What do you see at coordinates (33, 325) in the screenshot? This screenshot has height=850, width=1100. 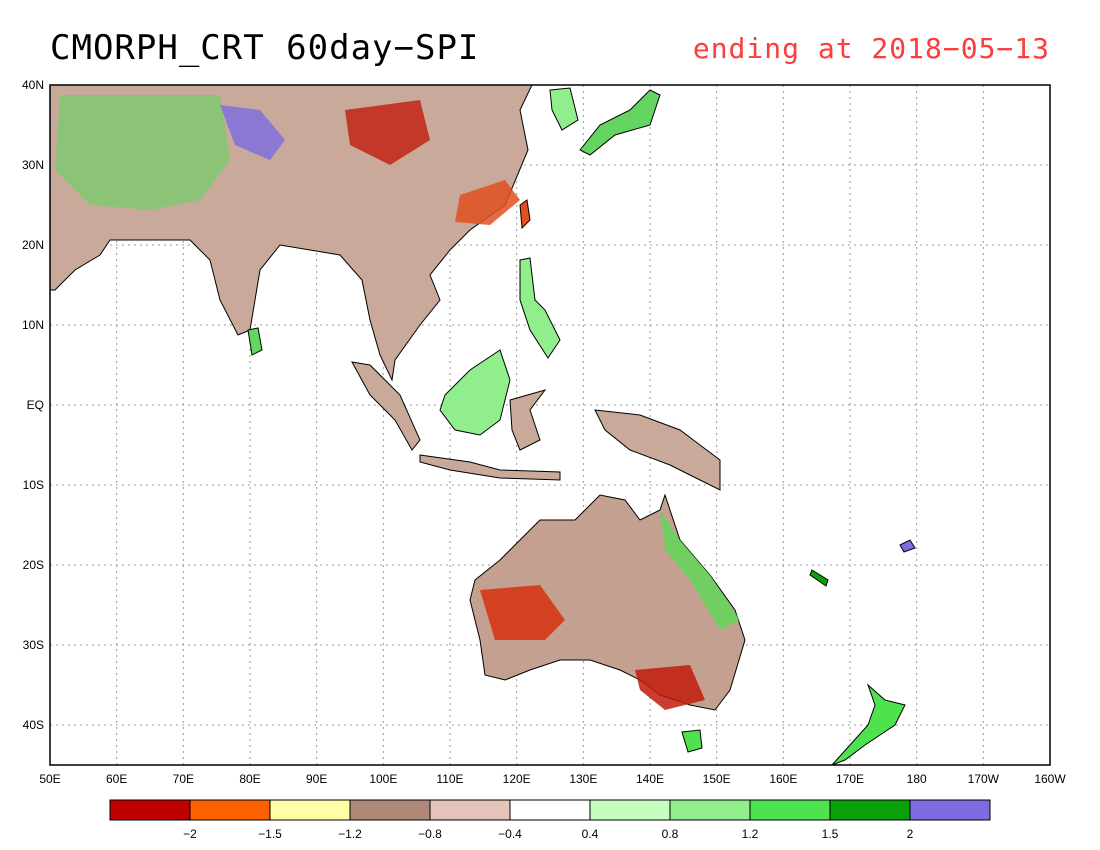 I see `lat-tick-label: 10N` at bounding box center [33, 325].